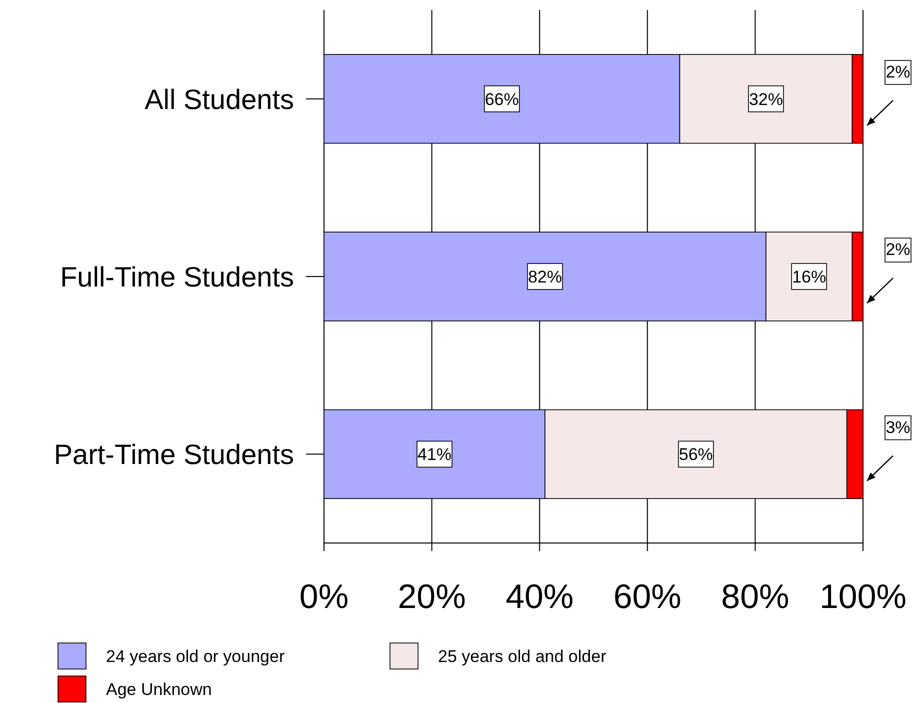 The height and width of the screenshot is (703, 921). I want to click on text: 32%, so click(765, 99).